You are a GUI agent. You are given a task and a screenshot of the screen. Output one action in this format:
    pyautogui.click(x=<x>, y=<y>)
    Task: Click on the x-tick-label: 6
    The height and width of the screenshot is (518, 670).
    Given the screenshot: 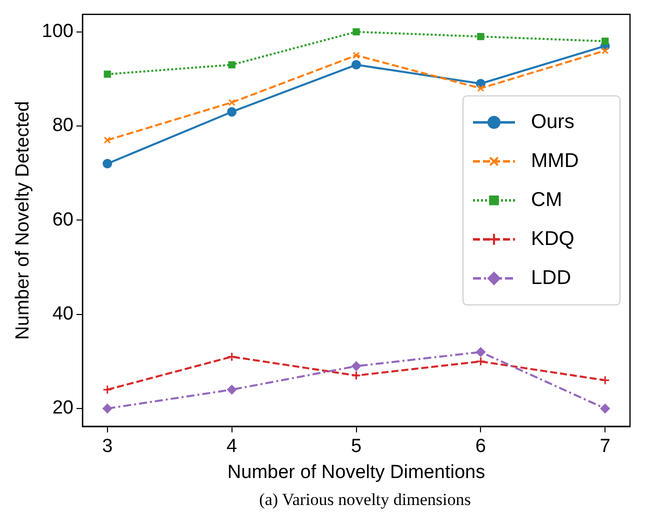 What is the action you would take?
    pyautogui.click(x=480, y=447)
    